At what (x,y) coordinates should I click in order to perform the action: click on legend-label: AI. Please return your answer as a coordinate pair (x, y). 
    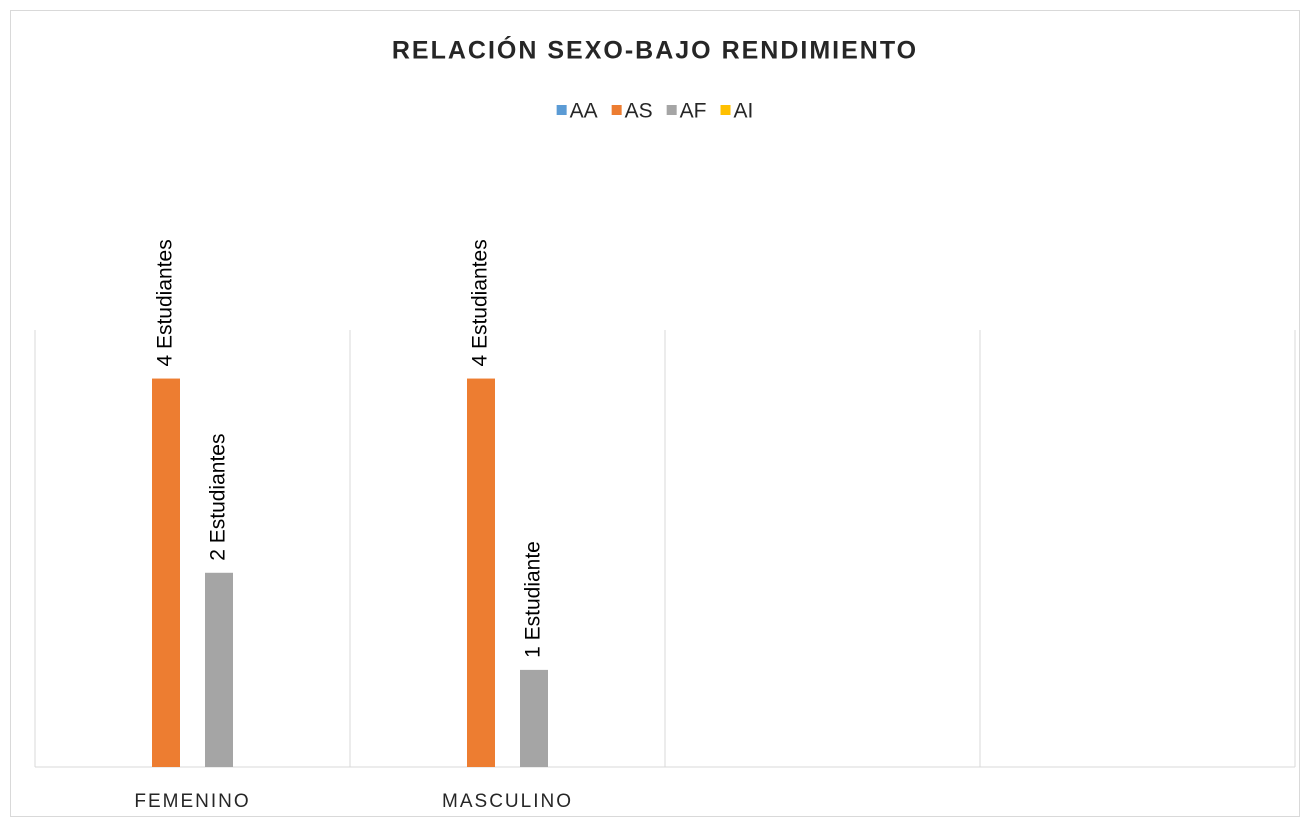
    Looking at the image, I should click on (744, 111).